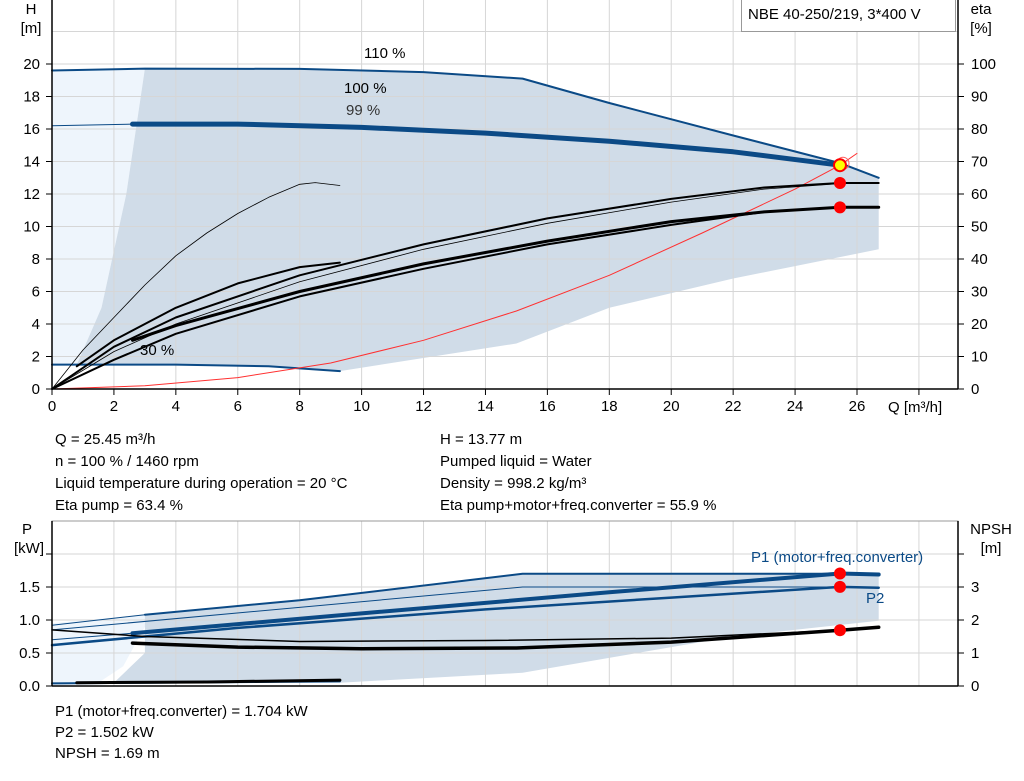  What do you see at coordinates (983, 64) in the screenshot?
I see `eta-tick-label: 100` at bounding box center [983, 64].